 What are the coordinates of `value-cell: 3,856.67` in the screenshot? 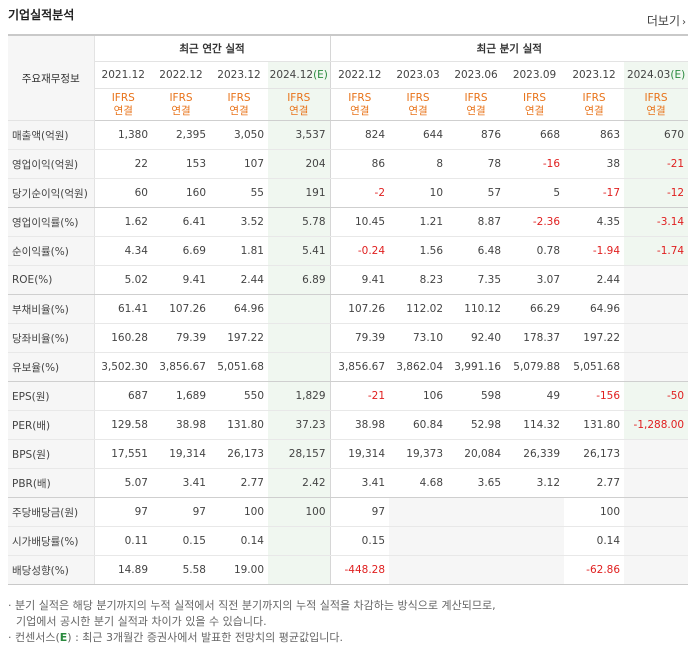 It's located at (359, 367).